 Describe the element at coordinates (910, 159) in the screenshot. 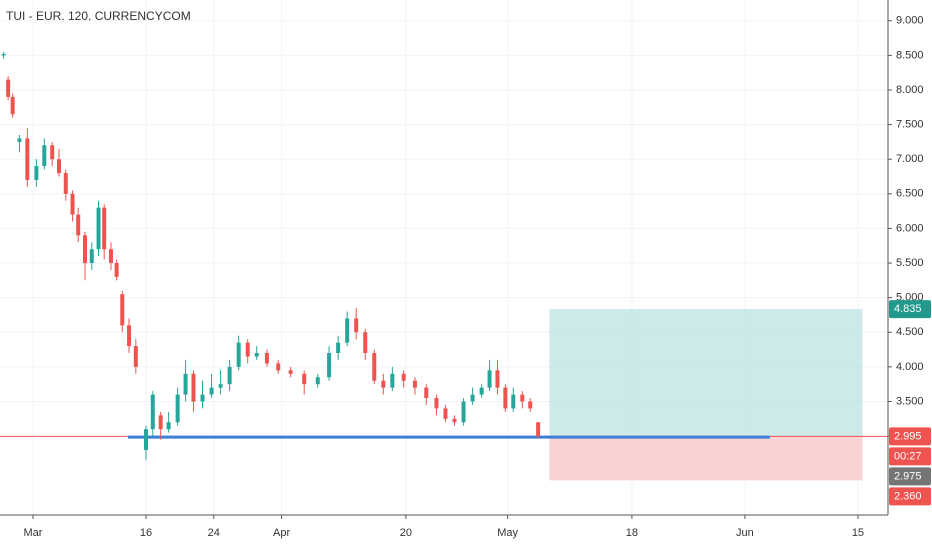

I see `y-tick-label: 7.000` at that location.